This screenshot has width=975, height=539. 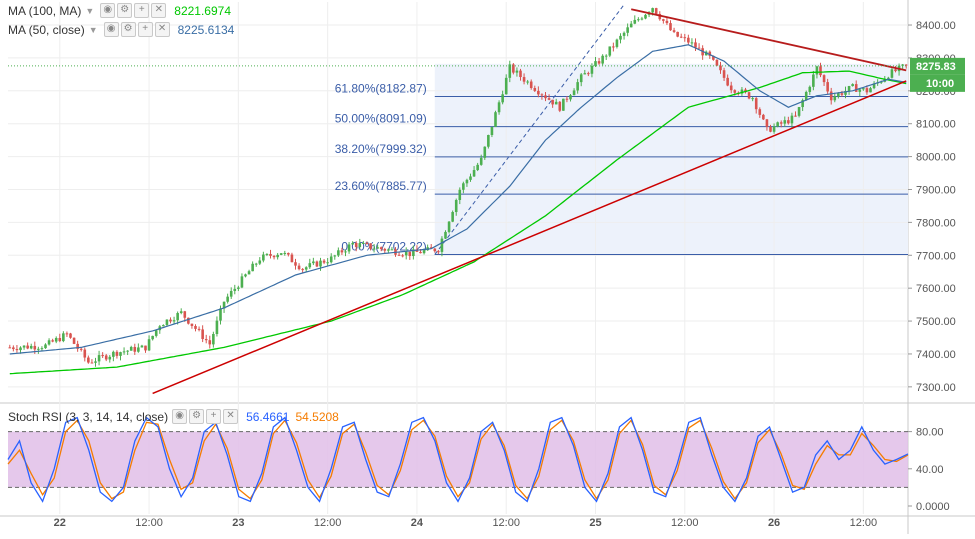 I want to click on fibonacci-level-label: 50.00%(8091.09), so click(x=381, y=119).